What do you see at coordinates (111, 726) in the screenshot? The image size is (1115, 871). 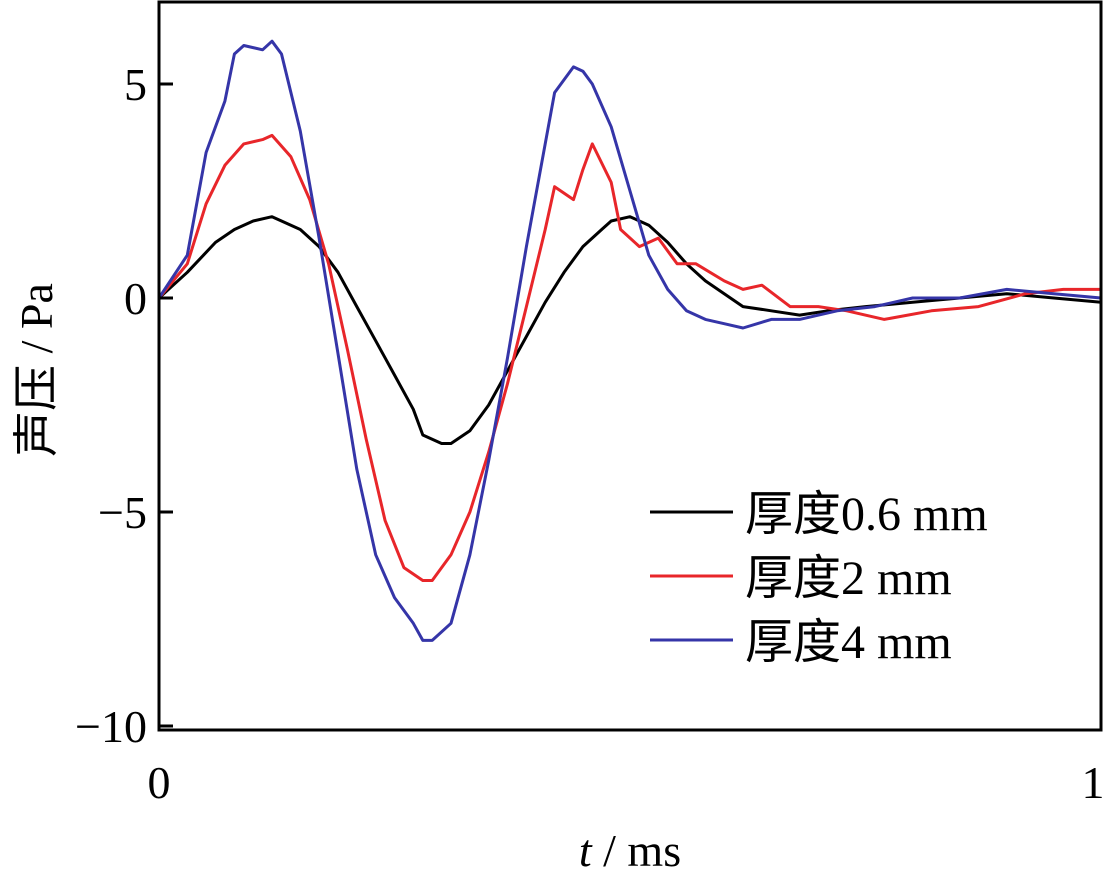 I see `y-tick-label: −10` at bounding box center [111, 726].